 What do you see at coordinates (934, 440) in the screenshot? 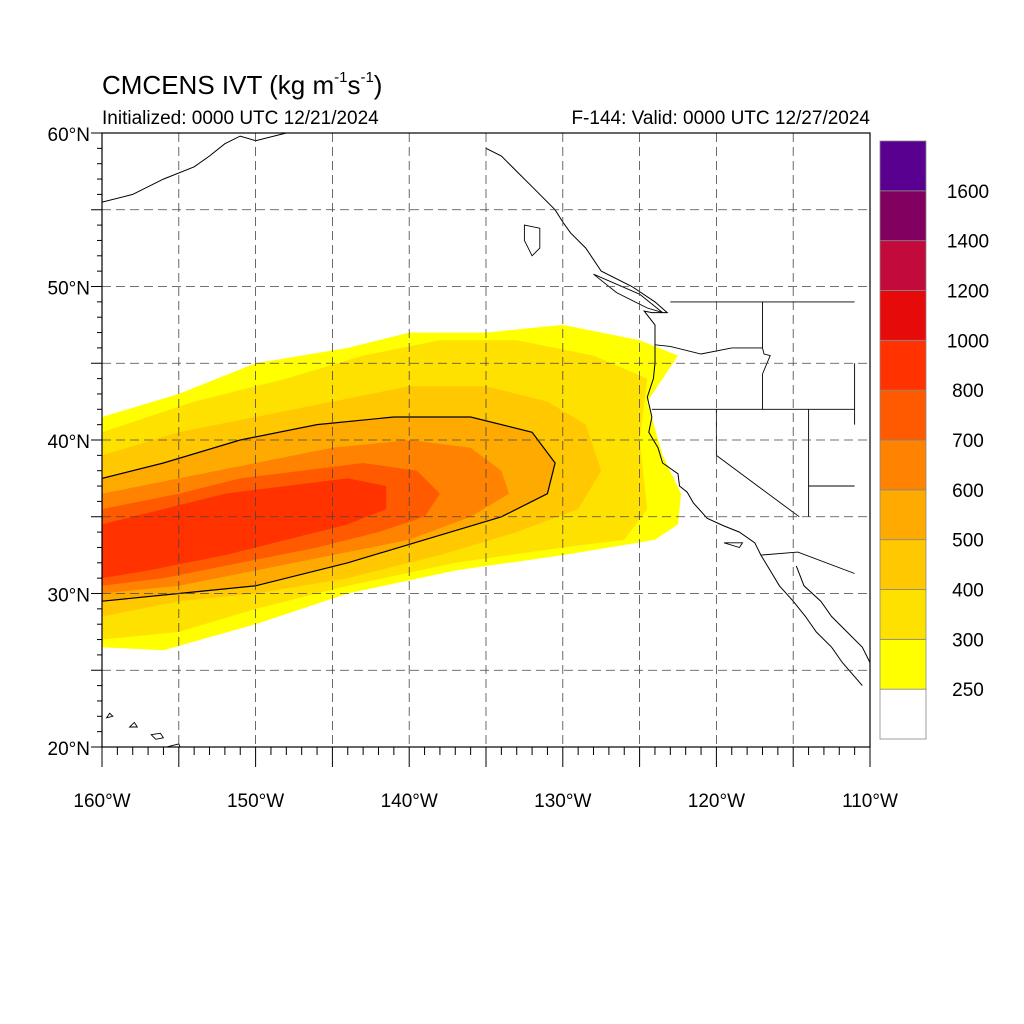
I see `colorbar: 250 300 400 500 600 700 800 1000 1200 1400 1600` at bounding box center [934, 440].